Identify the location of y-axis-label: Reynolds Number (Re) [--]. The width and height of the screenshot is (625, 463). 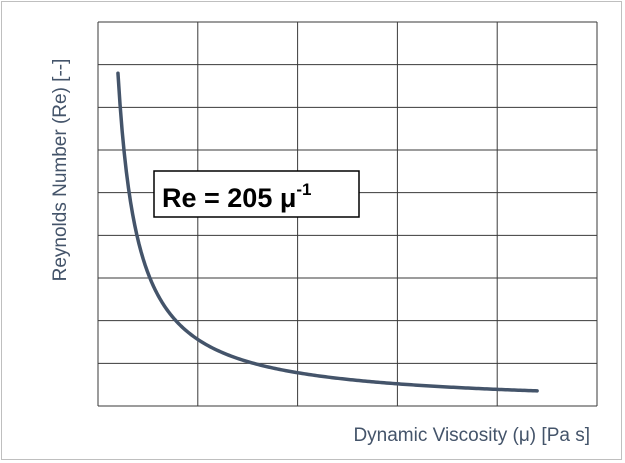
(60, 170).